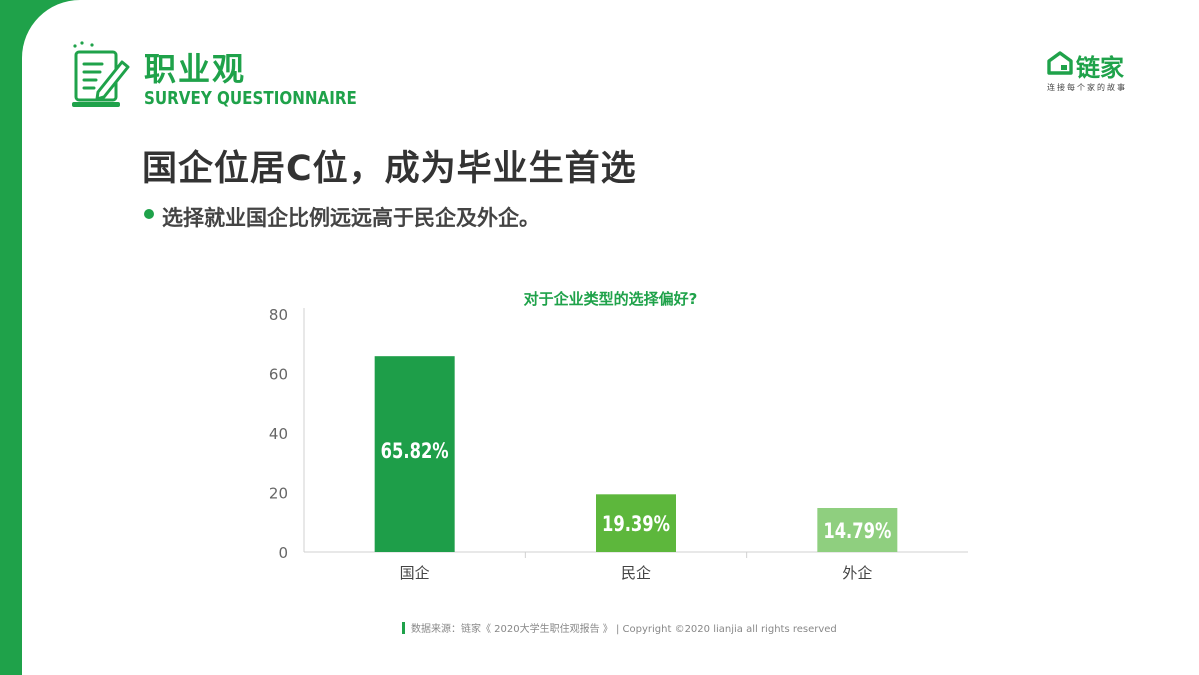  What do you see at coordinates (1087, 87) in the screenshot?
I see `brand-tagline: 连接每个家的故事` at bounding box center [1087, 87].